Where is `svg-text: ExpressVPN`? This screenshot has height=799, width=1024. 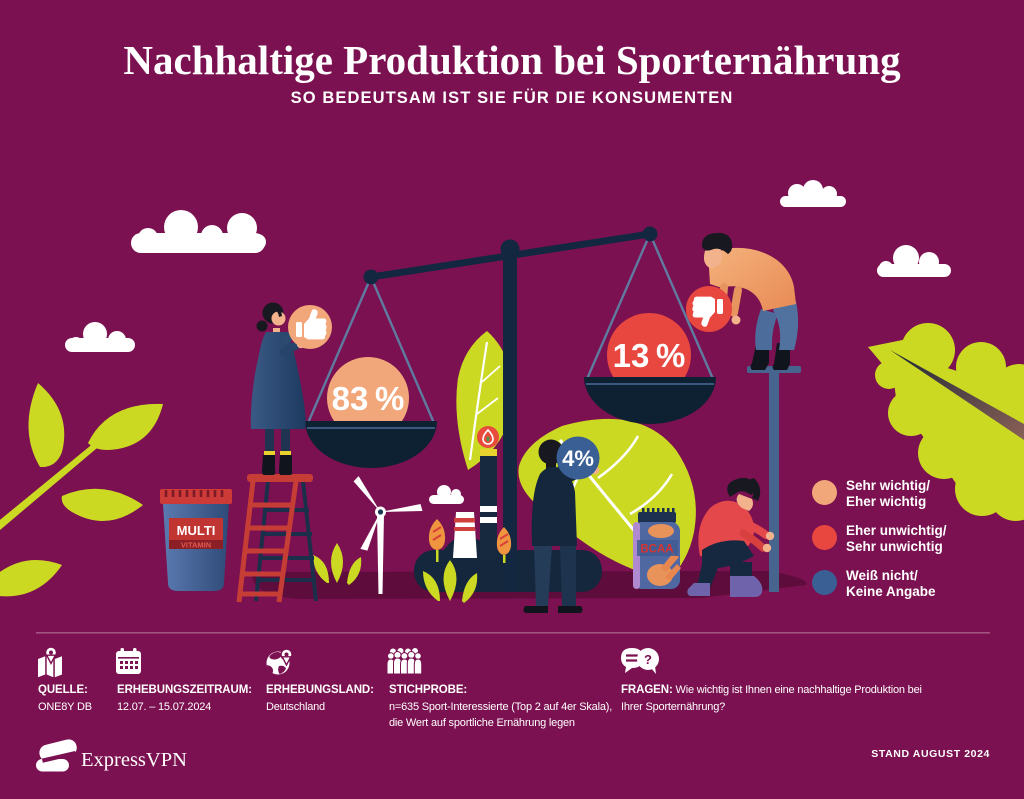
svg-text: ExpressVPN is located at coordinates (134, 760).